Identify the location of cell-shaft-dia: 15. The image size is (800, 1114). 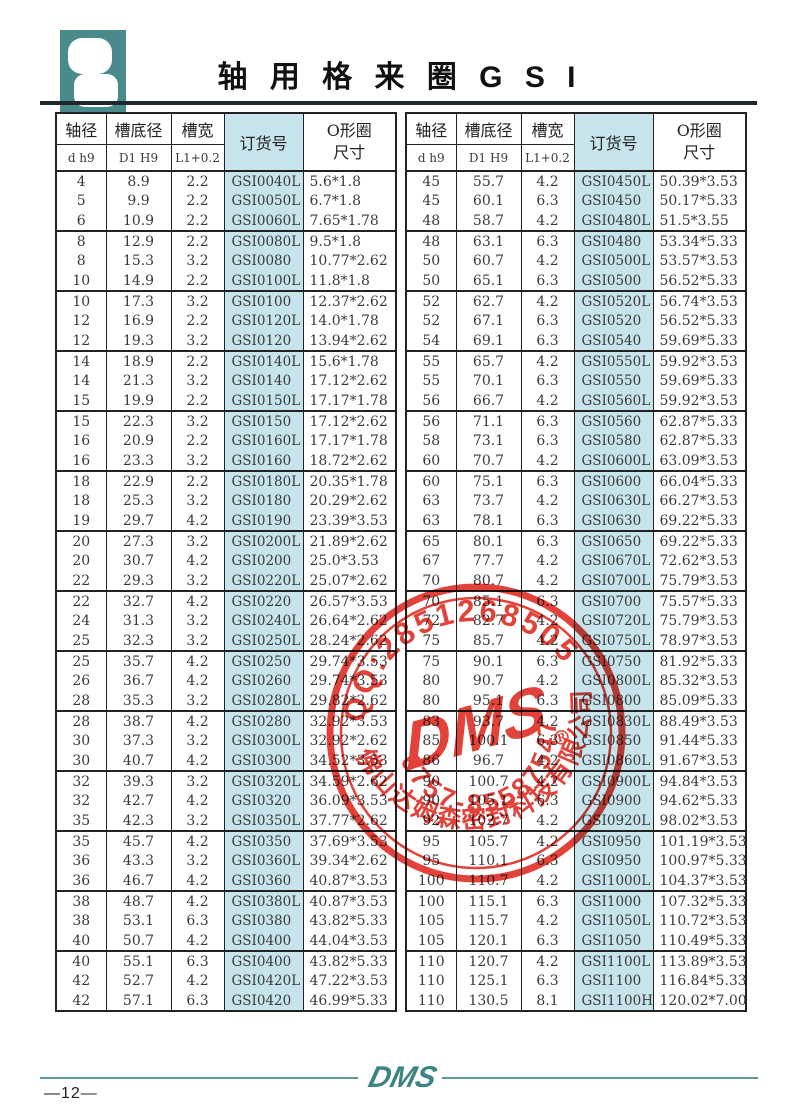
(81, 421).